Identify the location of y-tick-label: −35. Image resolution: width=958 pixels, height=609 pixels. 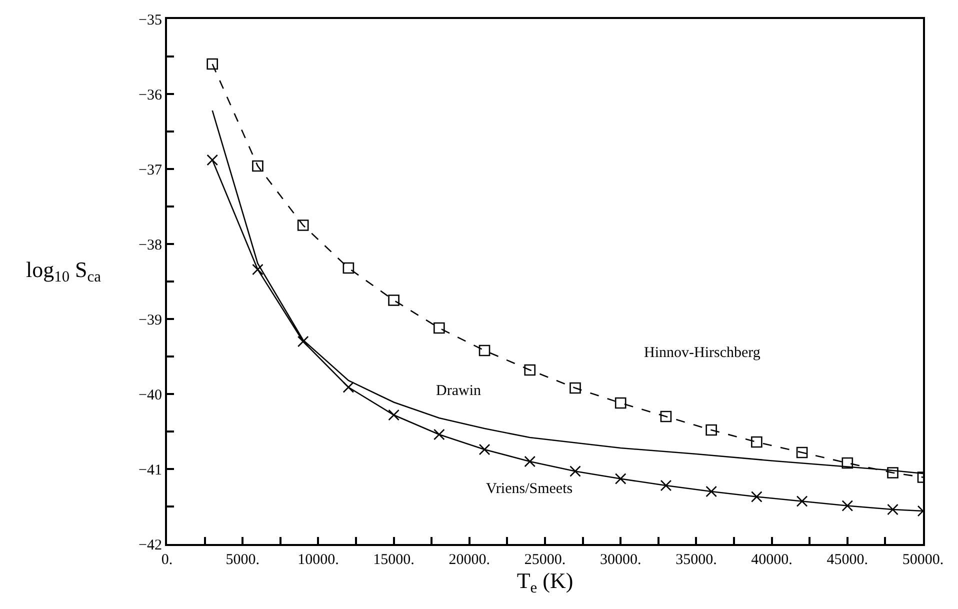
(150, 20).